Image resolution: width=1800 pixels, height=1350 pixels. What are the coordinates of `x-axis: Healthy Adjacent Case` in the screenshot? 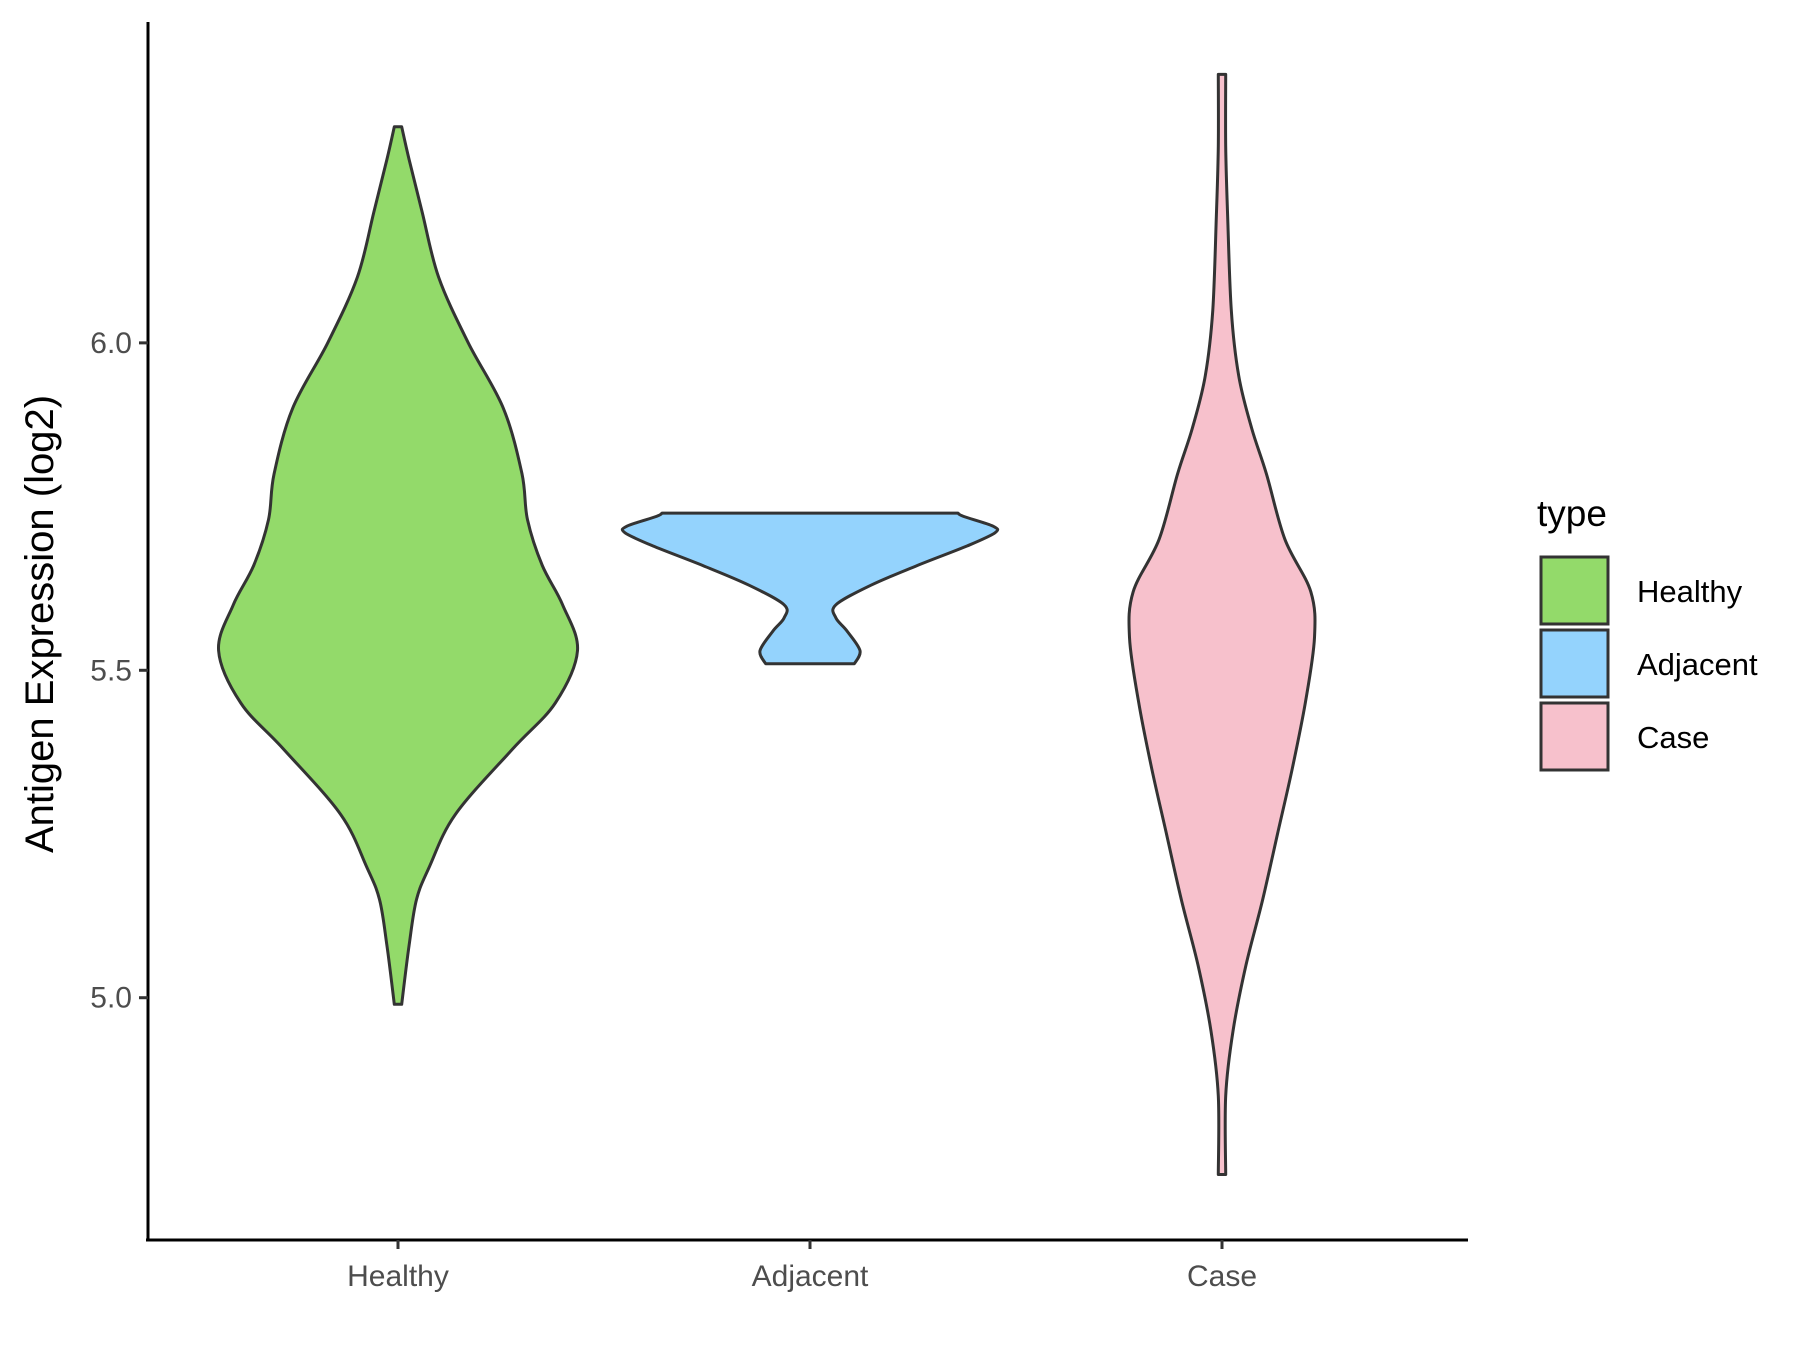 It's located at (807, 1265).